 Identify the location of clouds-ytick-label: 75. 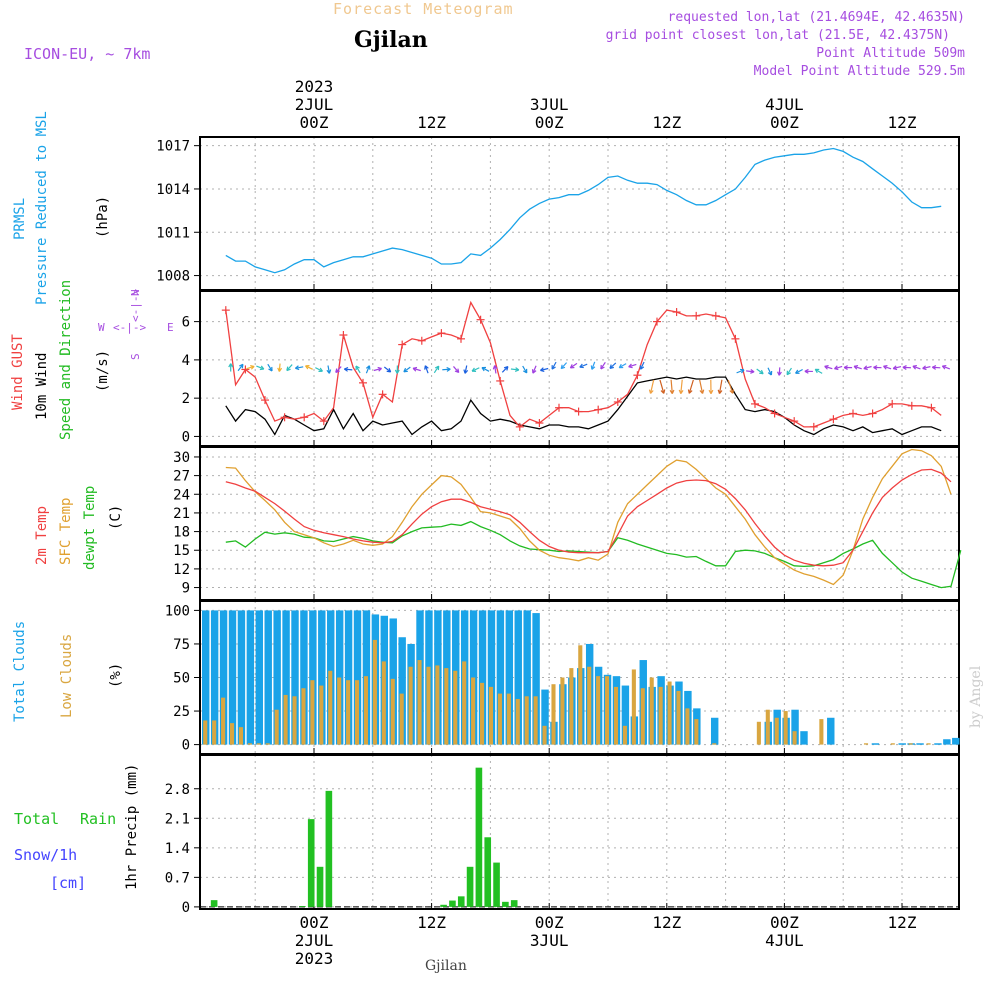
(181, 645).